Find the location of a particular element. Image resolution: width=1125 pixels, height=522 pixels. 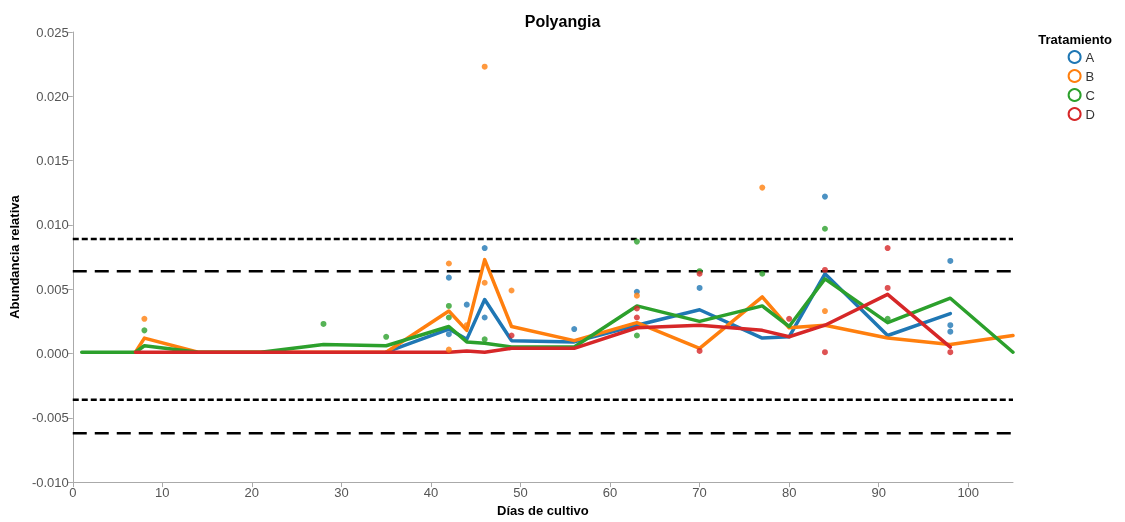

x-tick-label: 60 is located at coordinates (610, 493).